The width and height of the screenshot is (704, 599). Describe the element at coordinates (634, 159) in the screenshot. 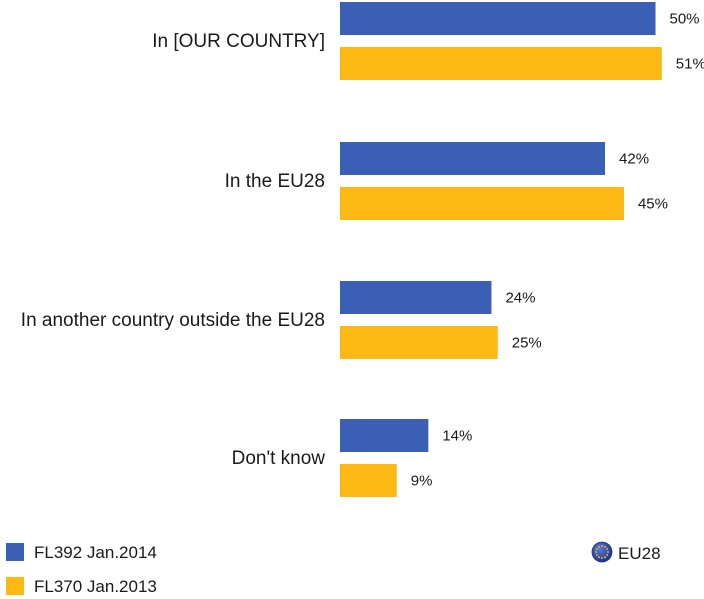

I see `data-label: 42%` at that location.